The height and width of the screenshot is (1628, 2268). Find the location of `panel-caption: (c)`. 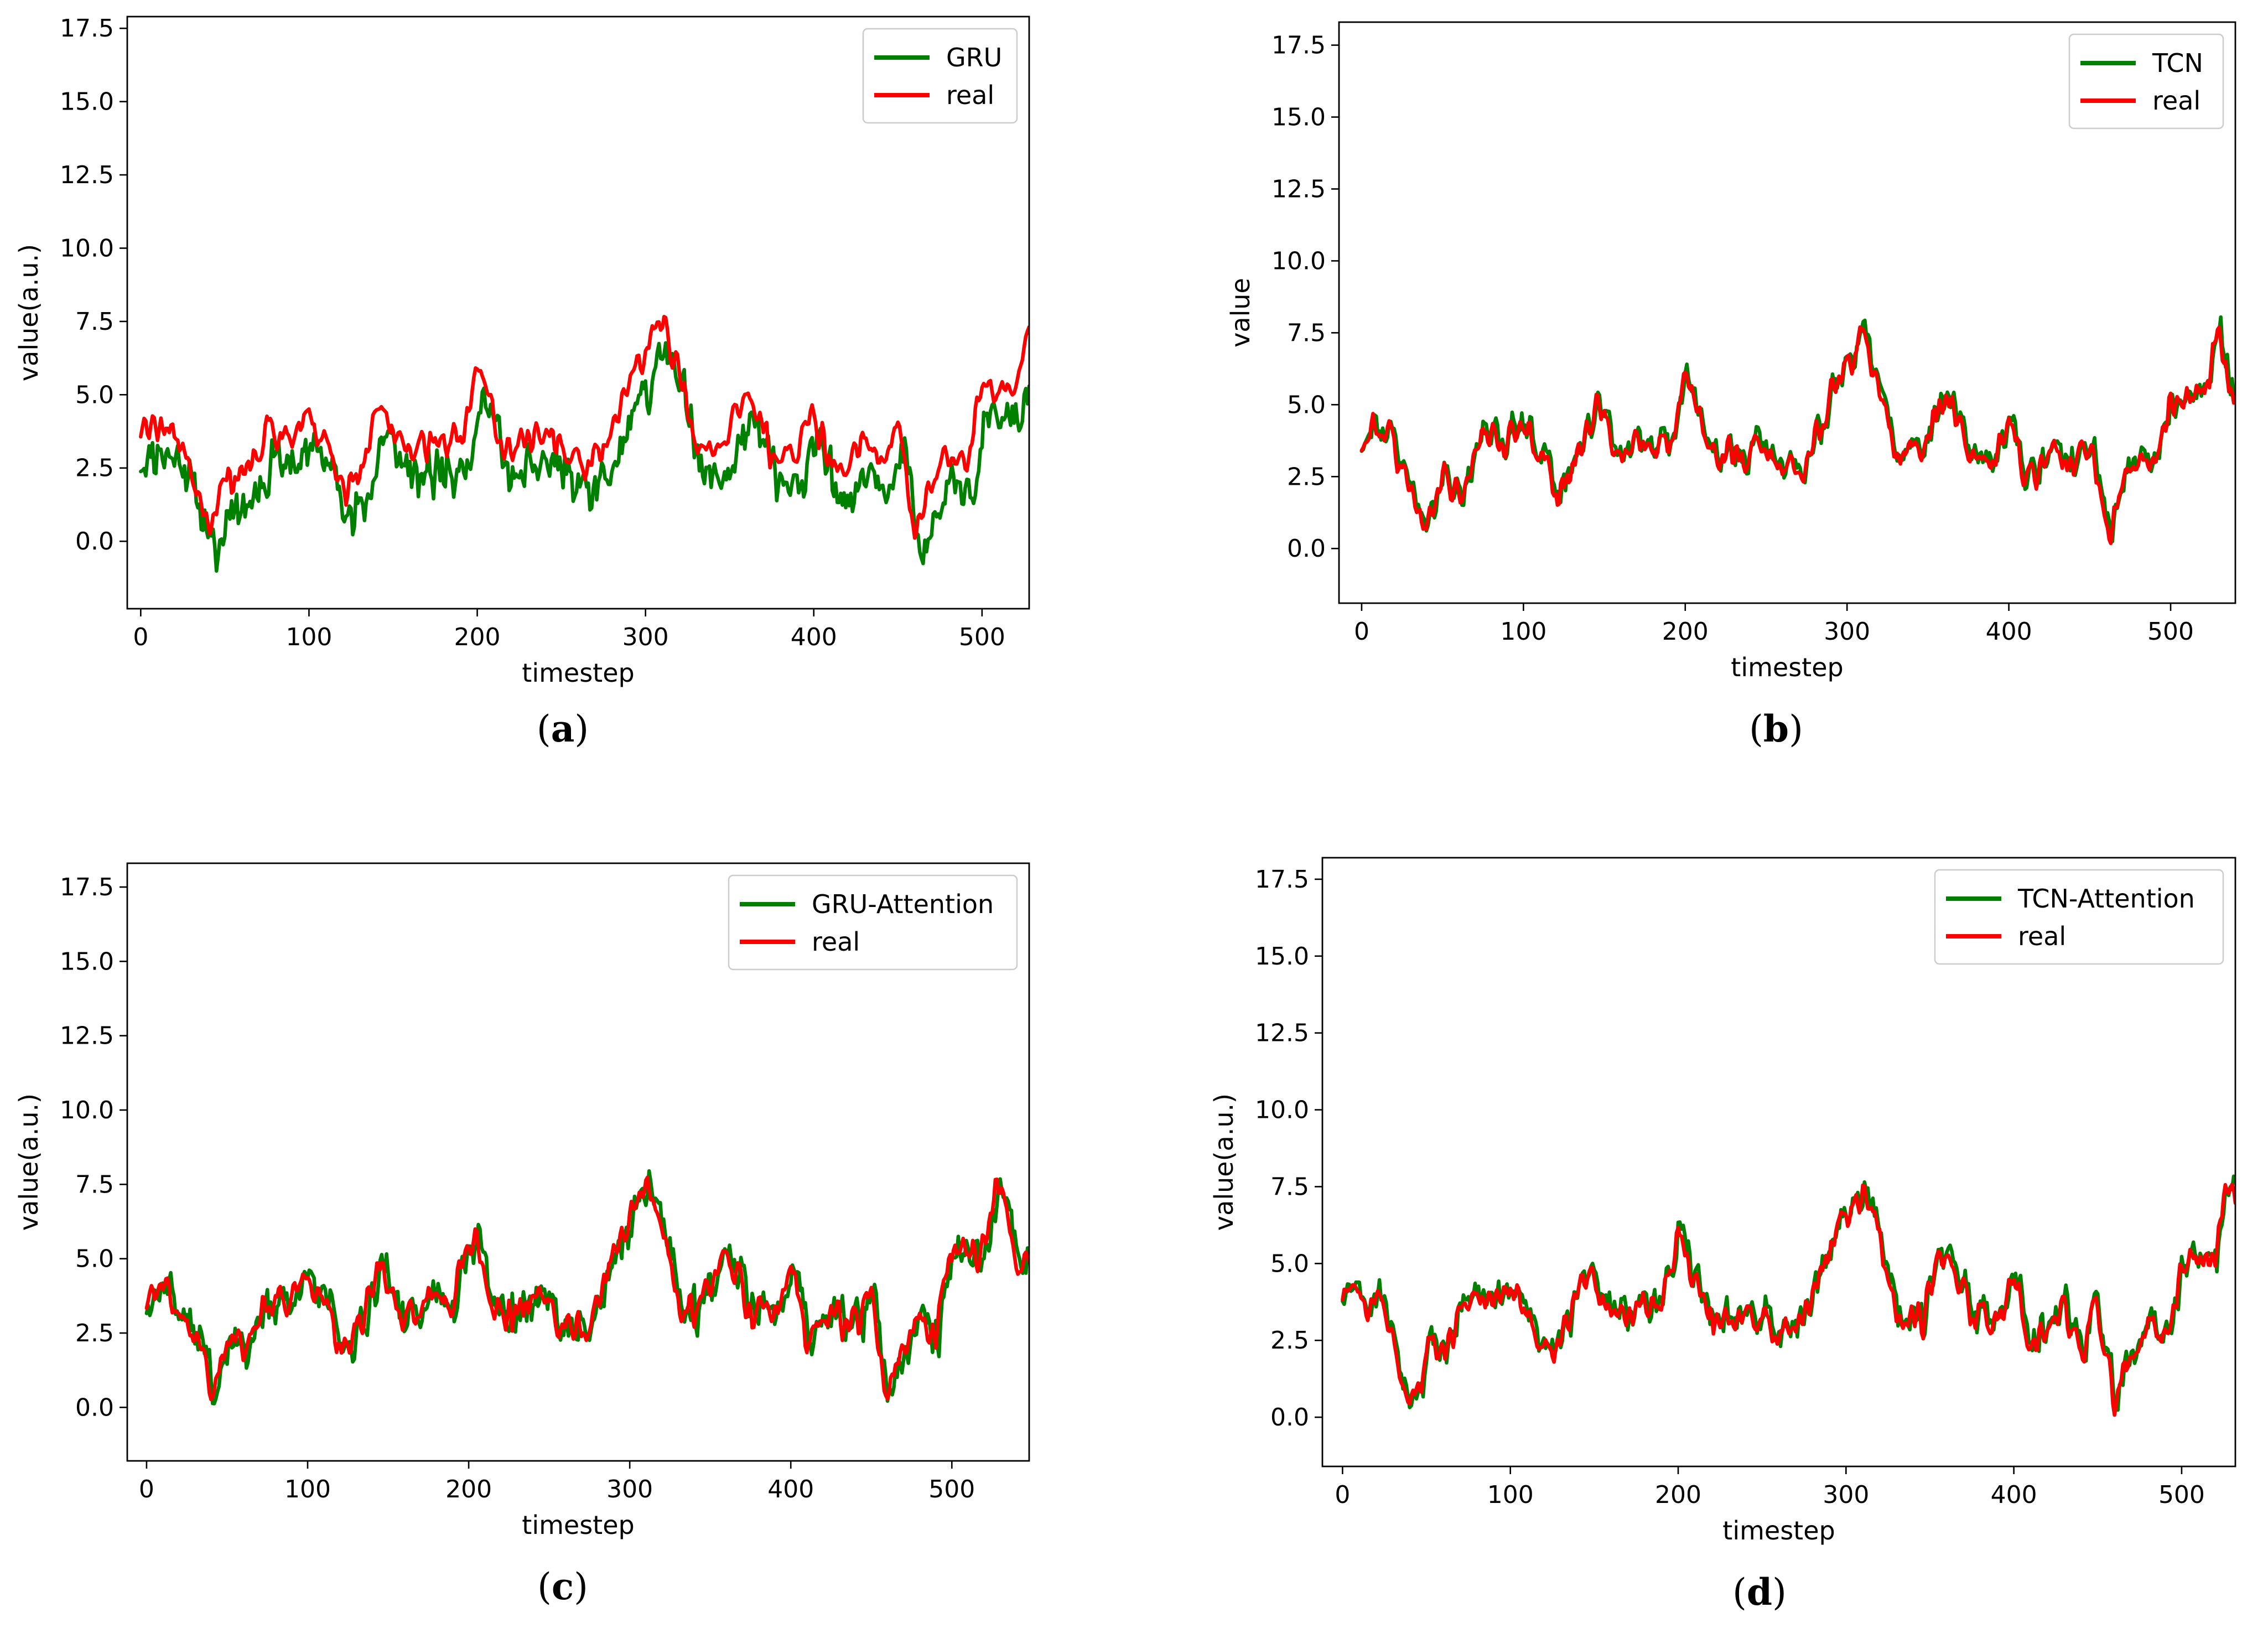

panel-caption: (c) is located at coordinates (562, 1586).